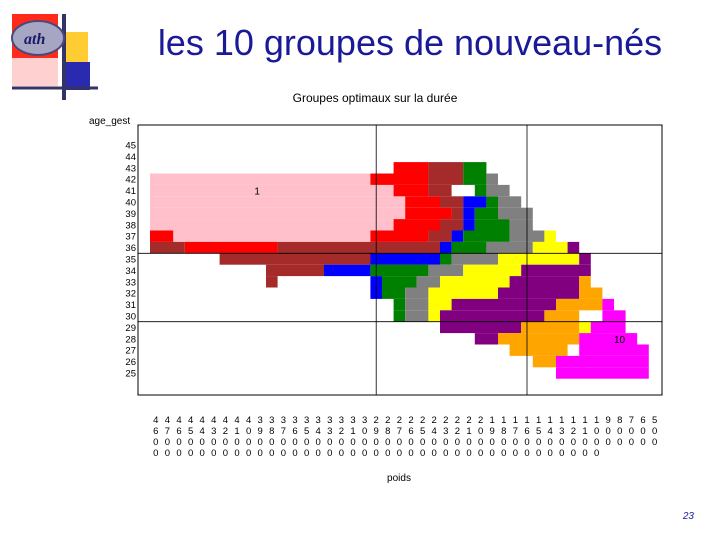  What do you see at coordinates (130, 248) in the screenshot?
I see `y-tick-label: 36` at bounding box center [130, 248].